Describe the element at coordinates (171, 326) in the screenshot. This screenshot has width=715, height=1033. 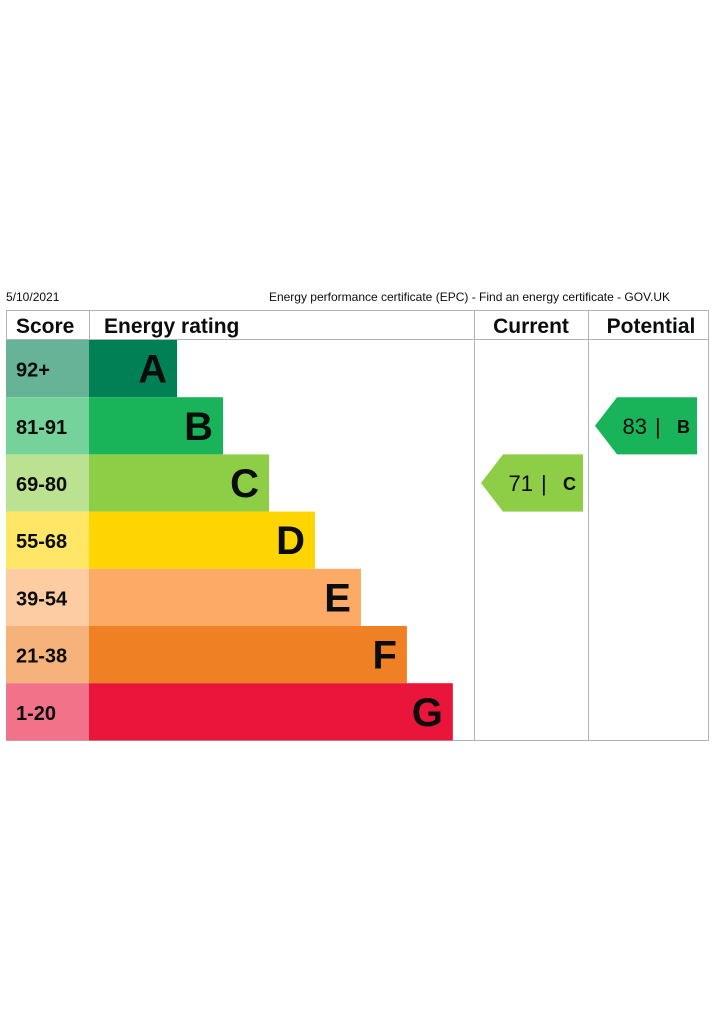
I see `energy-rating-header: Energy rating` at that location.